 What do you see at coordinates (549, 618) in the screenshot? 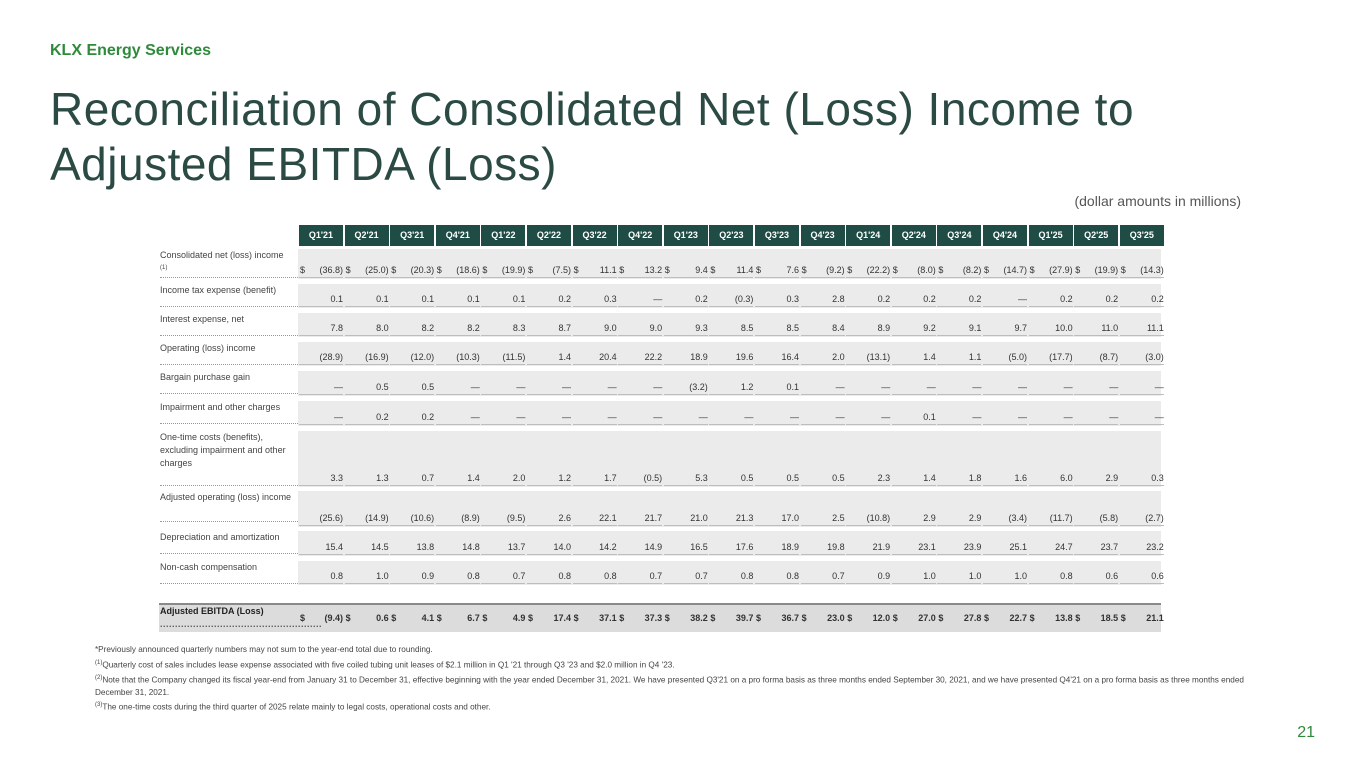
I see `total-cell: $17.4` at bounding box center [549, 618].